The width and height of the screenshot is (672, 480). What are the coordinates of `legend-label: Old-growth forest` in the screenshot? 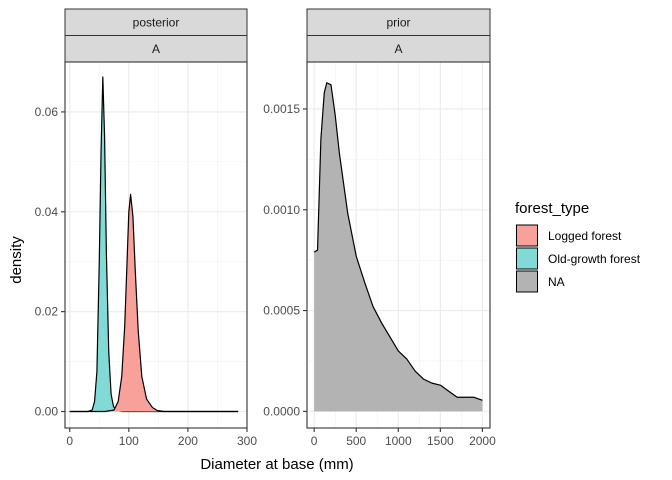 It's located at (594, 259).